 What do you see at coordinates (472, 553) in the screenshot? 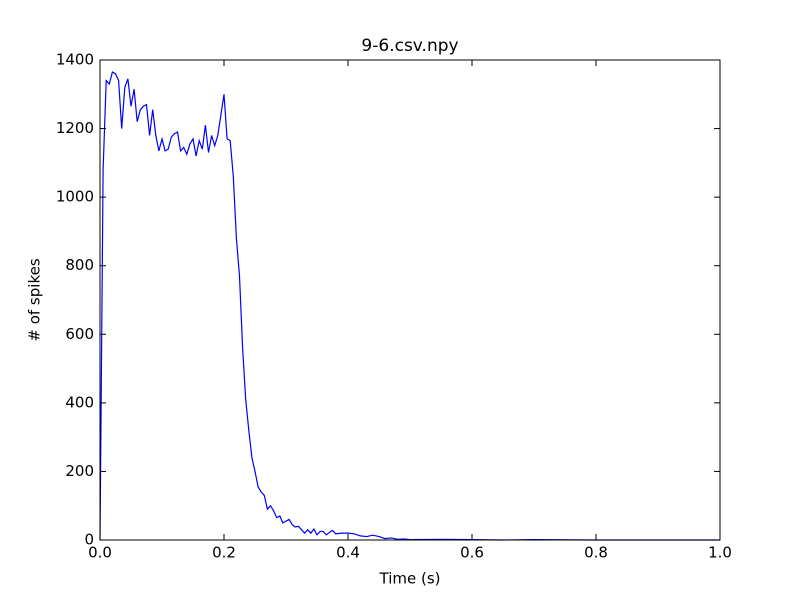
I see `x-tick-label: 0.6` at bounding box center [472, 553].